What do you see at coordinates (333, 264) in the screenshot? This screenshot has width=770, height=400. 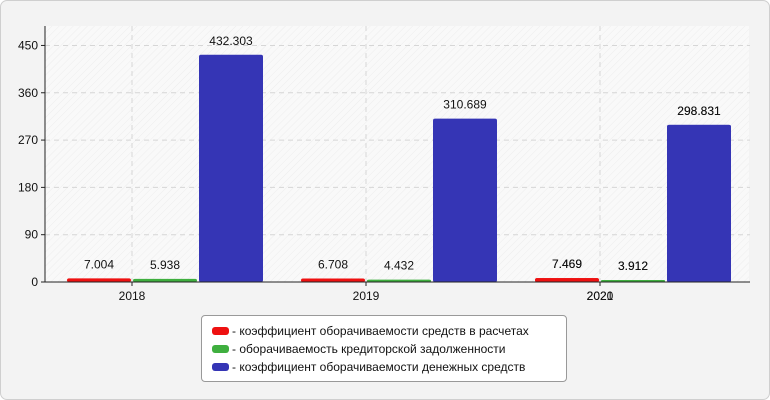 I see `data-label: 6.708` at bounding box center [333, 264].